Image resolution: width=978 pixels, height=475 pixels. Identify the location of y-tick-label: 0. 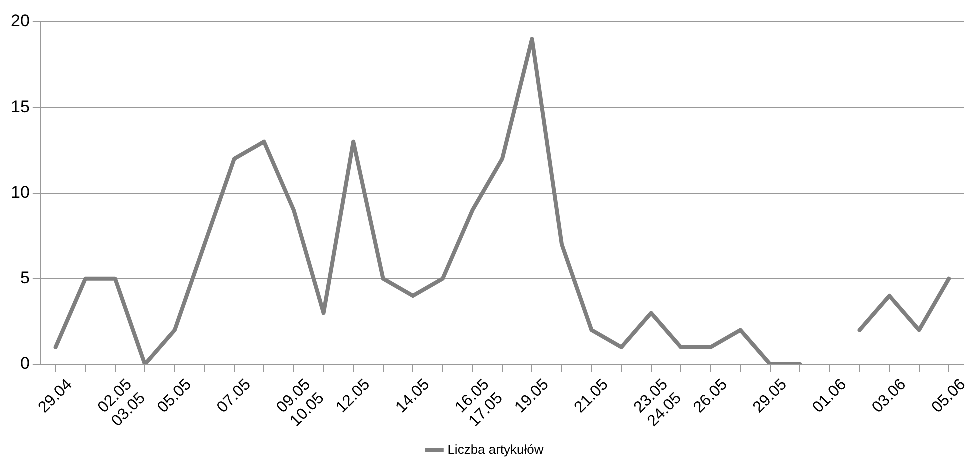
(25, 364).